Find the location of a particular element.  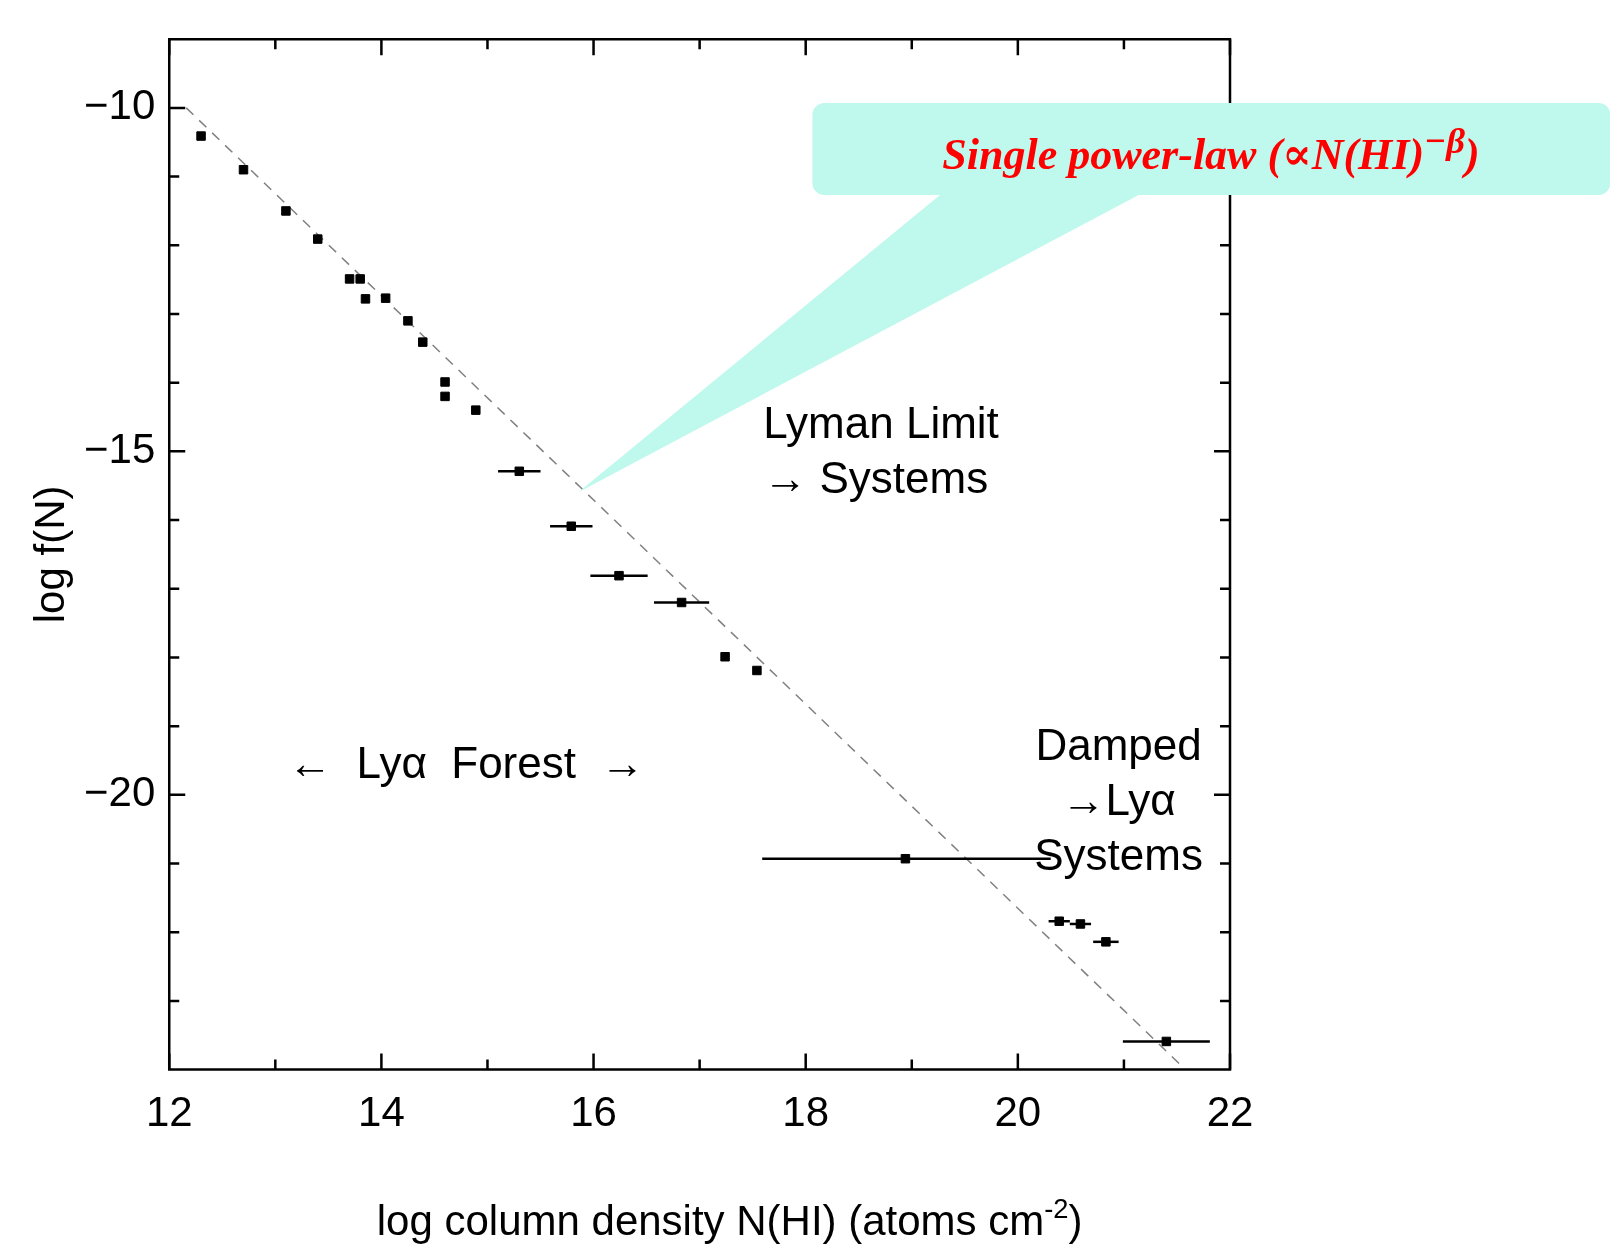

x-tick-label: 12 is located at coordinates (169, 1112).